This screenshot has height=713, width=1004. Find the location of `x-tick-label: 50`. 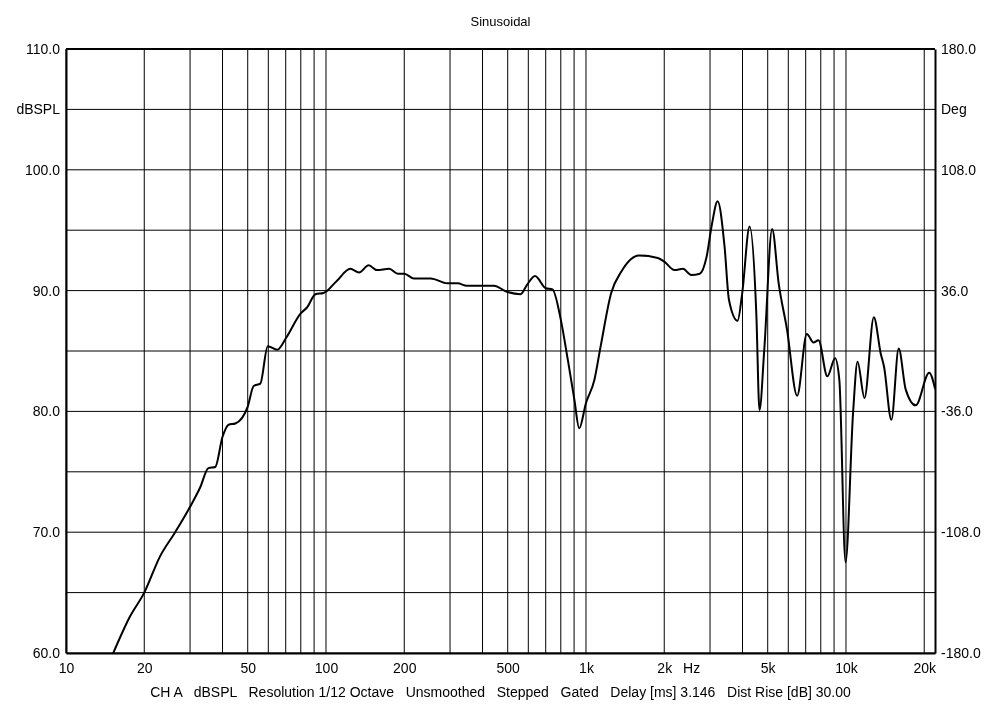

x-tick-label: 50 is located at coordinates (248, 667).